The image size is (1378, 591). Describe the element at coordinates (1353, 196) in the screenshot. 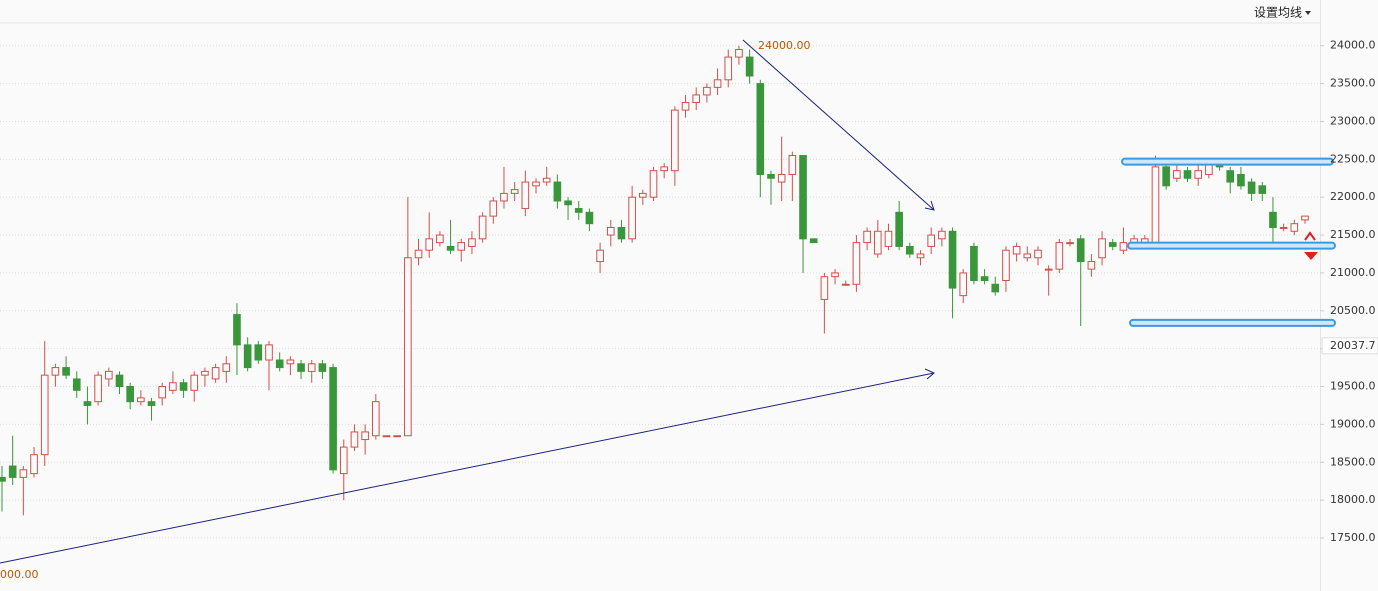

I see `y-tick-label: 22000.0` at that location.